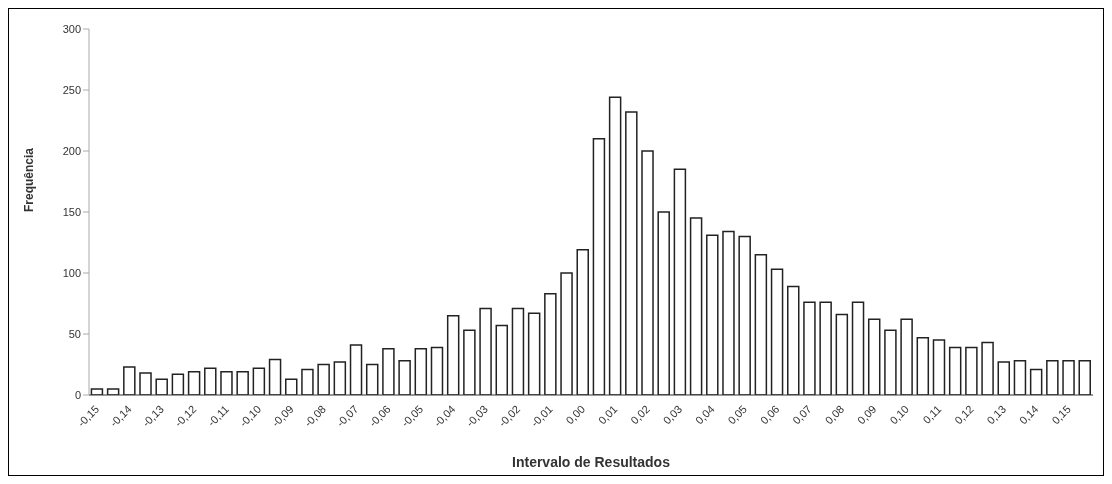  I want to click on x-tick-label: 0,01, so click(607, 414).